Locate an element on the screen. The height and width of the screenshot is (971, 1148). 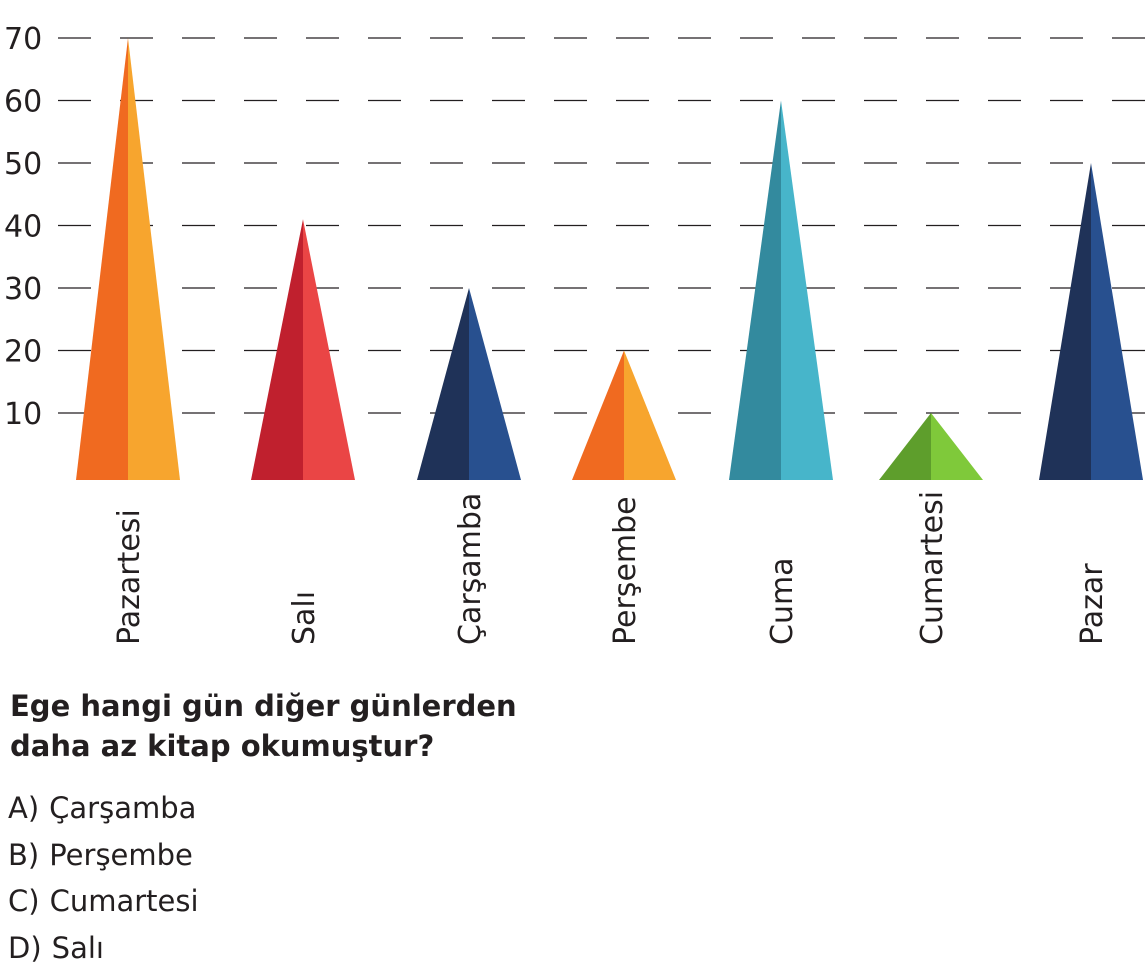
x-category-label: Pazar is located at coordinates (1092, 604).